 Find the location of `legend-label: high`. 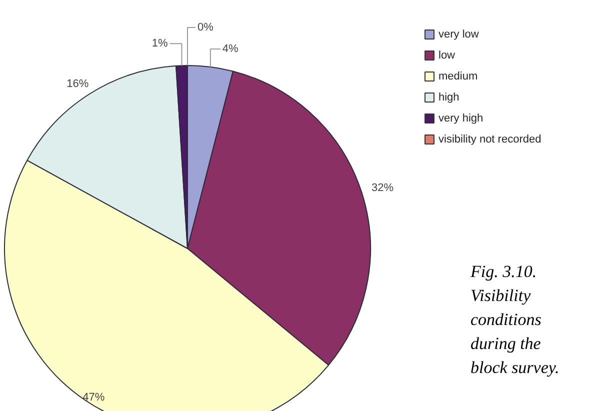

legend-label: high is located at coordinates (449, 98).